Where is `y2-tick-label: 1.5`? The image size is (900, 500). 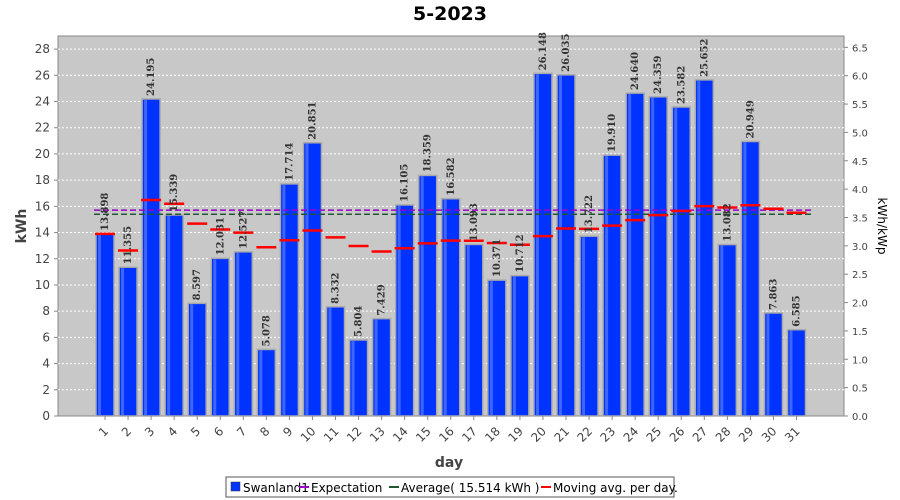
y2-tick-label: 1.5 is located at coordinates (860, 332).